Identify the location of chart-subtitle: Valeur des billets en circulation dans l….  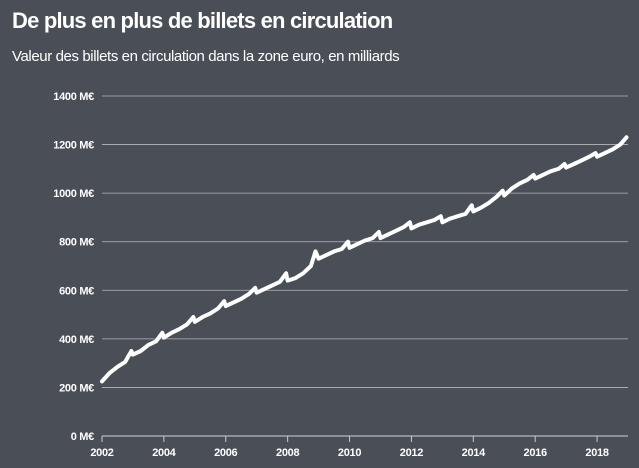
(206, 56).